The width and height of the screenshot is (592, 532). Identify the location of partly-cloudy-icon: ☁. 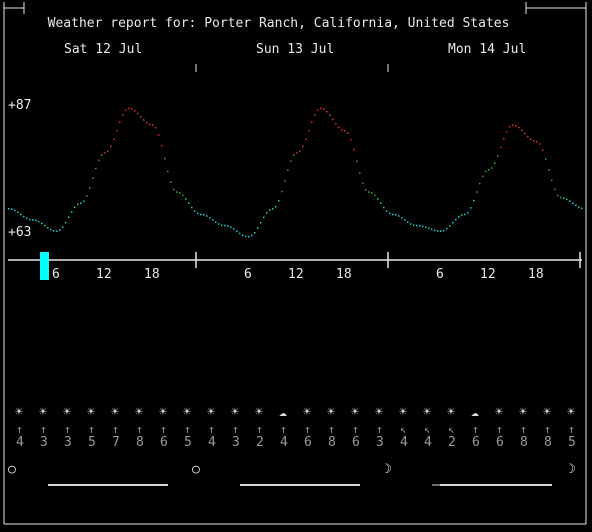
(283, 412).